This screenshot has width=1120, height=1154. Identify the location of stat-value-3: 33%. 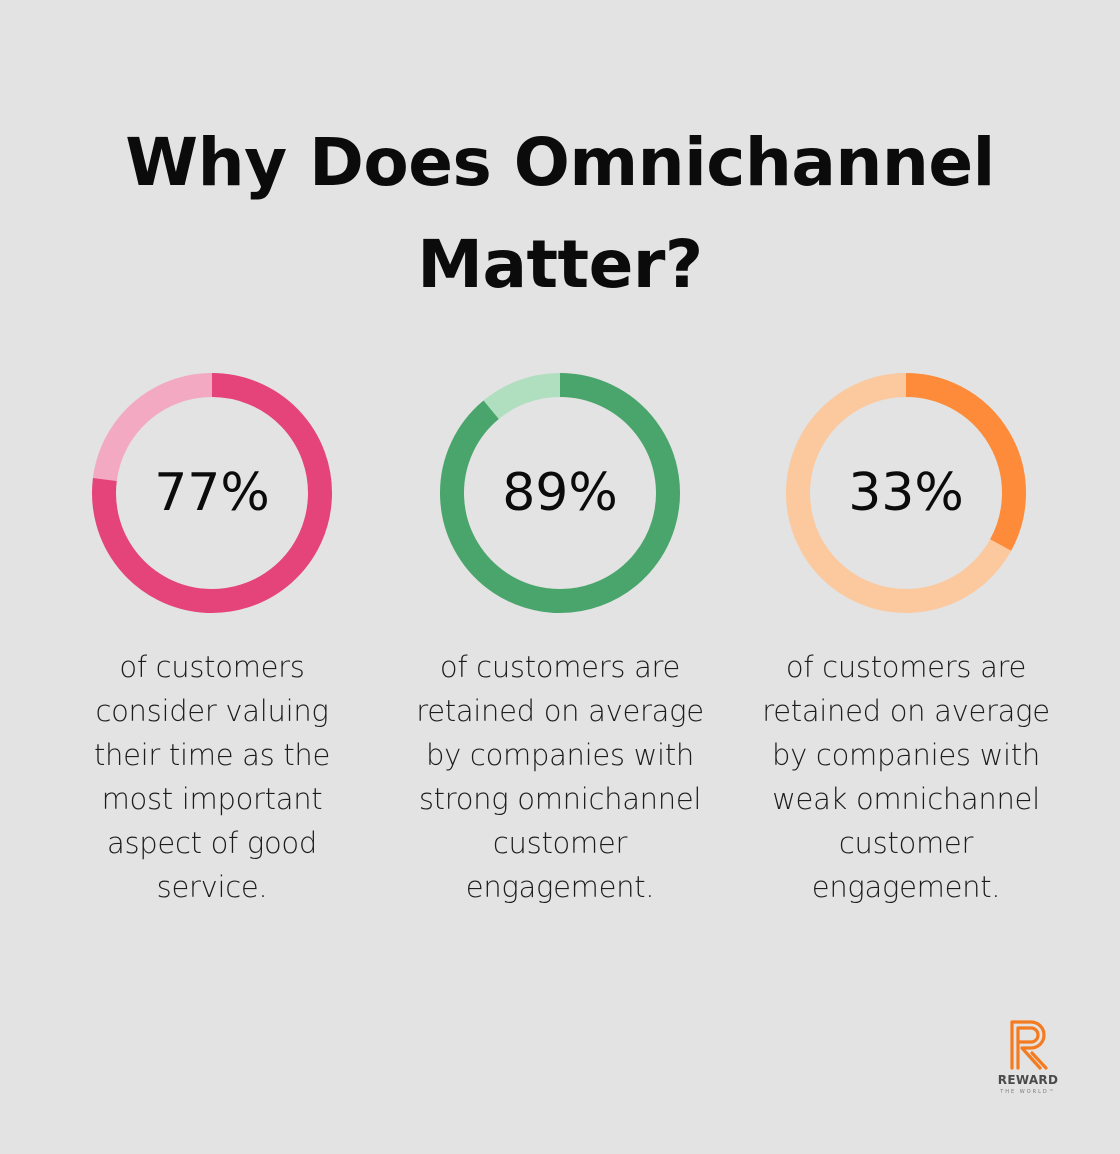
(906, 493).